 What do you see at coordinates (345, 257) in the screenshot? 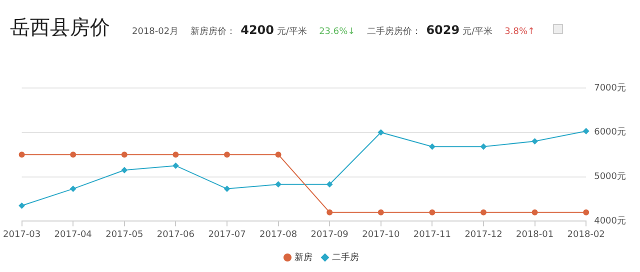
I see `legend-label: 二手房` at bounding box center [345, 257].